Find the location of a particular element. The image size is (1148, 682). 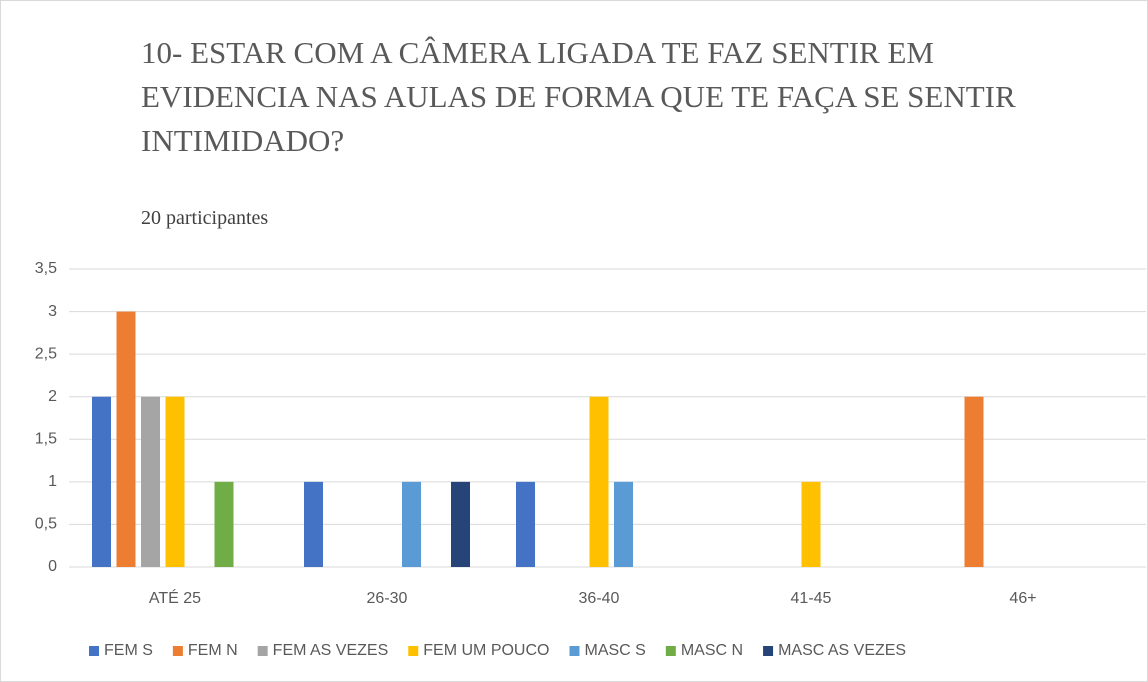

x-tick-label: 41-45 is located at coordinates (811, 598).